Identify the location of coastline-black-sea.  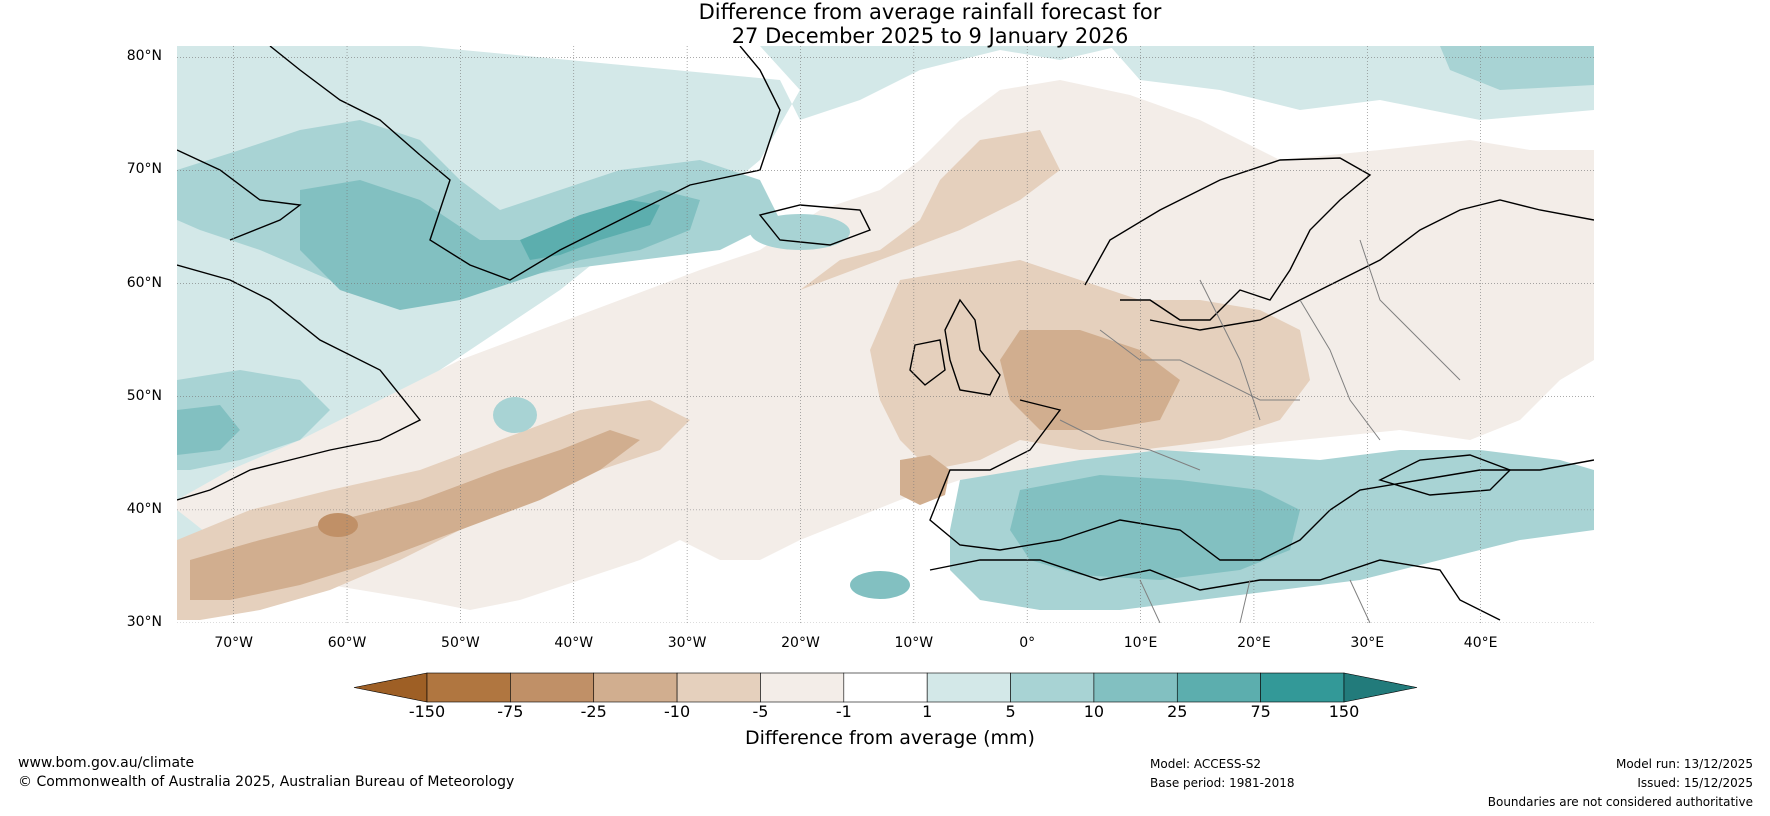
(1445, 475).